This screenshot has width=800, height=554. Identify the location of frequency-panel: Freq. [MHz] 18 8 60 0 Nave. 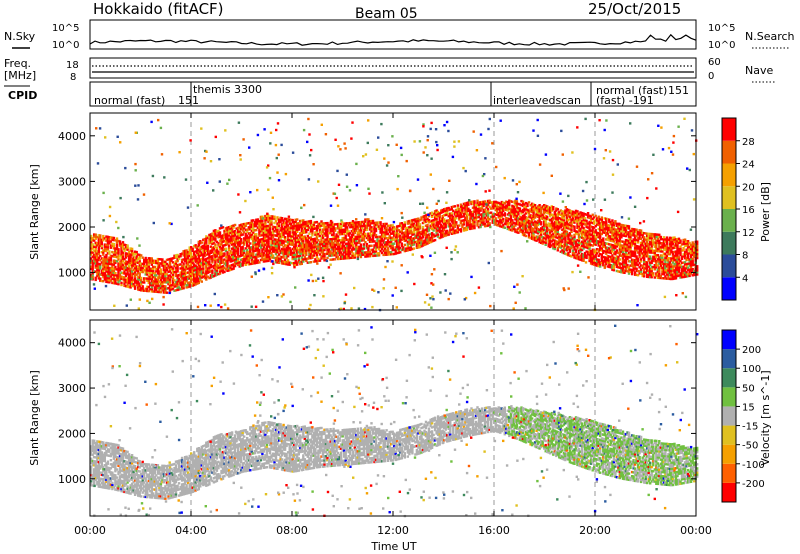
(389, 70).